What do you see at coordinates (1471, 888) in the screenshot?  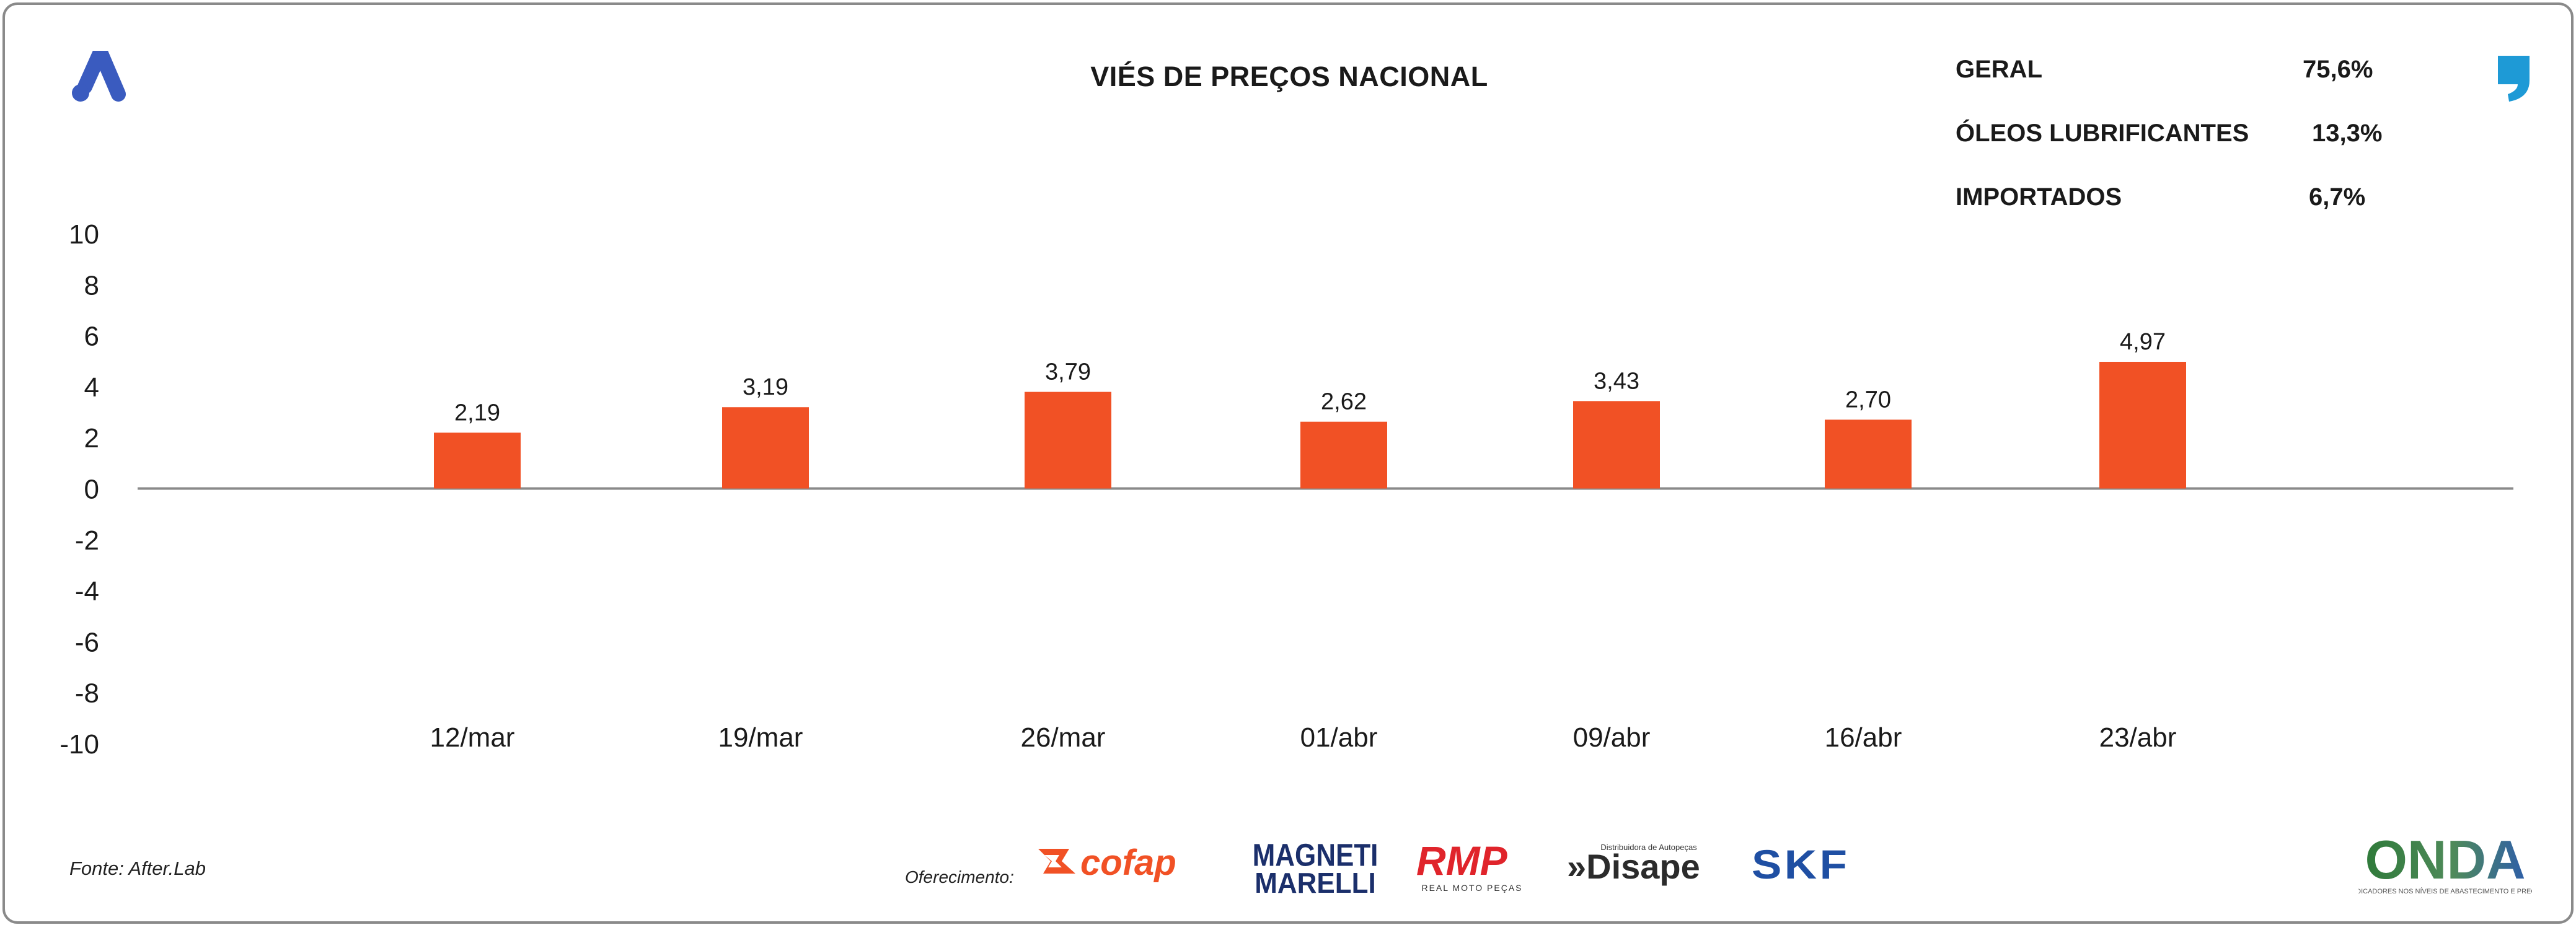 I see `sponsor-subtext: REAL MOTO PEÇAS` at bounding box center [1471, 888].